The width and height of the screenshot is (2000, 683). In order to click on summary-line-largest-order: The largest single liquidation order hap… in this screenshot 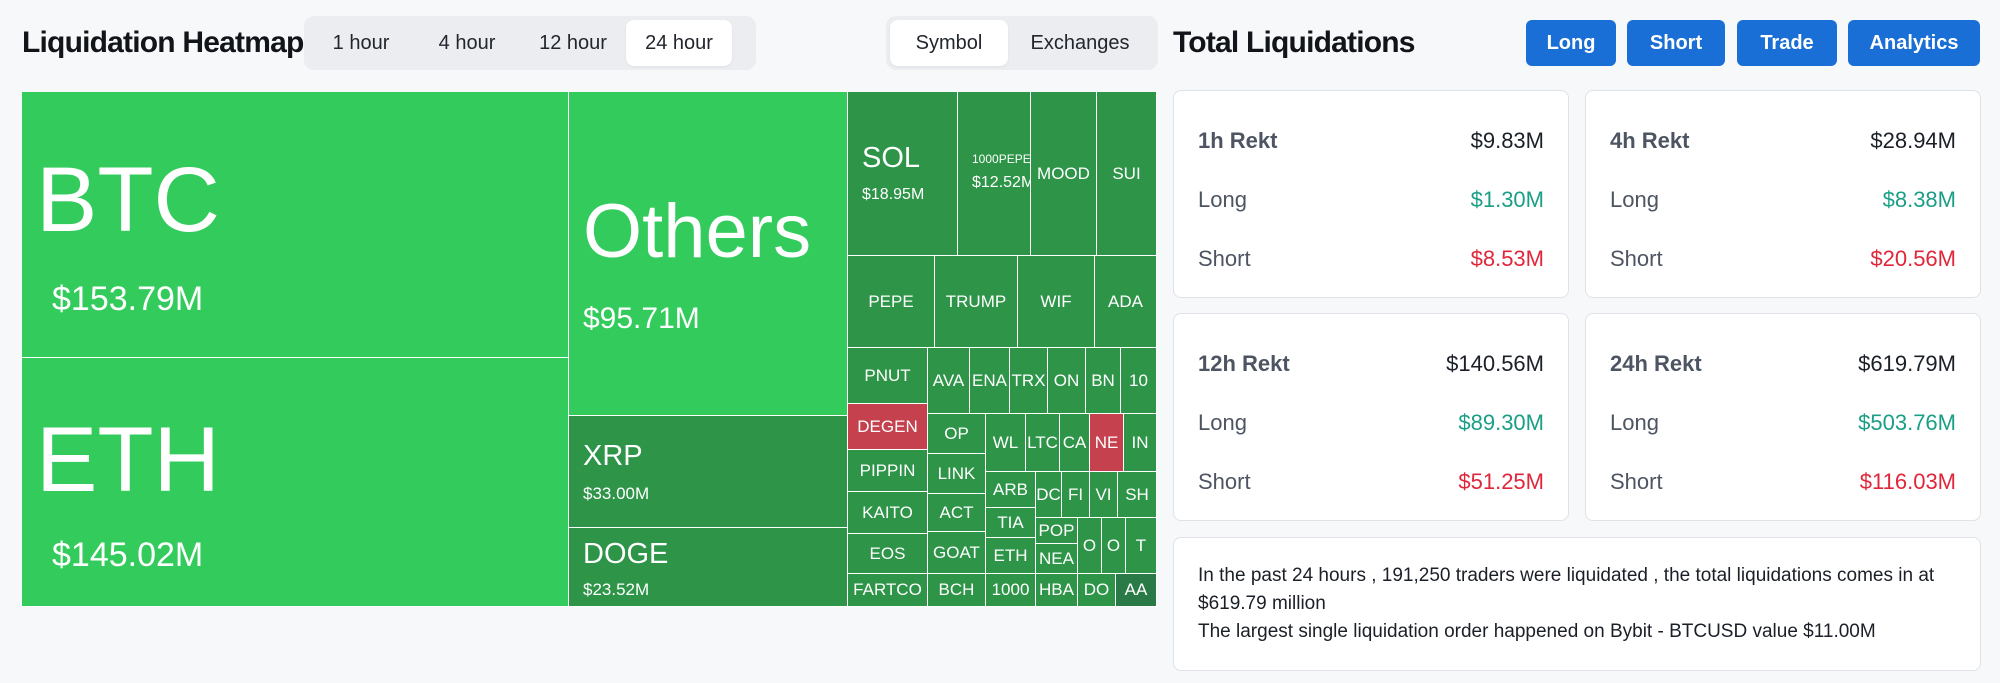, I will do `click(1537, 631)`.